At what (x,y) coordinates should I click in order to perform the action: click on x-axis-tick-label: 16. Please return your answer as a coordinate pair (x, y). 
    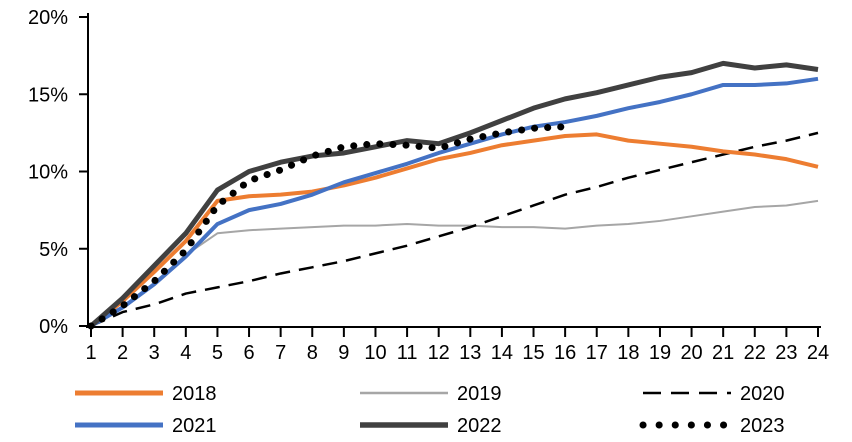
    Looking at the image, I should click on (565, 353).